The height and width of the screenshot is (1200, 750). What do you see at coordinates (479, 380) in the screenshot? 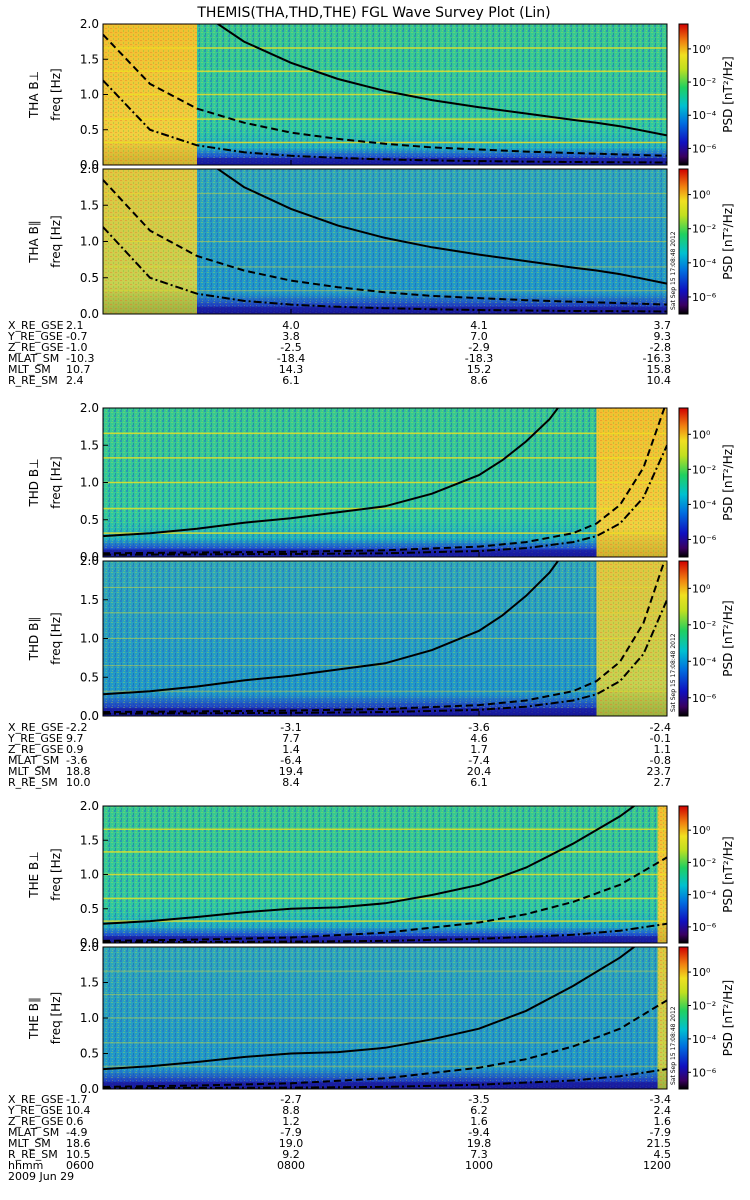
I see `ephemeris-value: 8.6` at bounding box center [479, 380].